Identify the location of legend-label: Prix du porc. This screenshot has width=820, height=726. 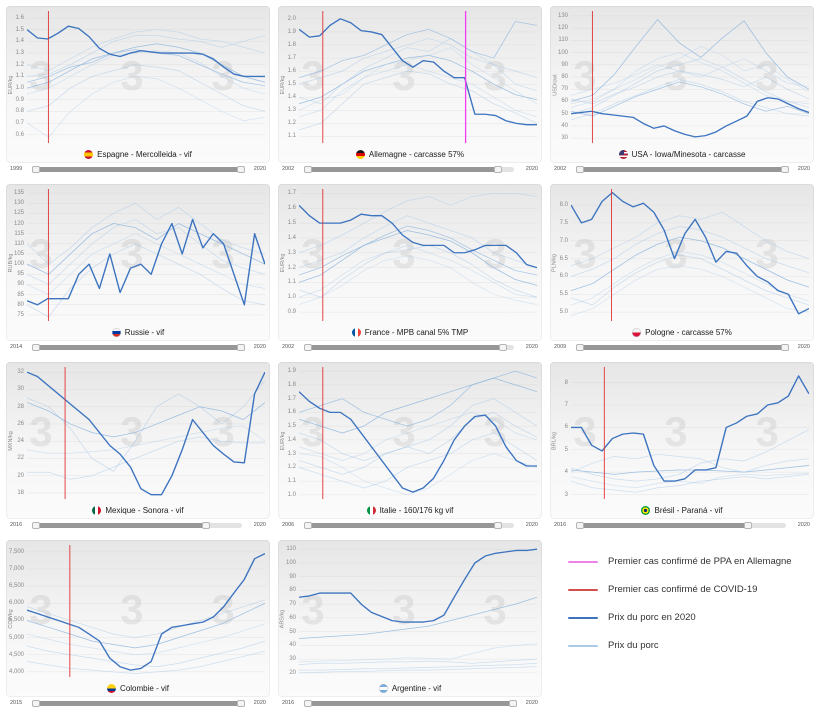
(633, 645).